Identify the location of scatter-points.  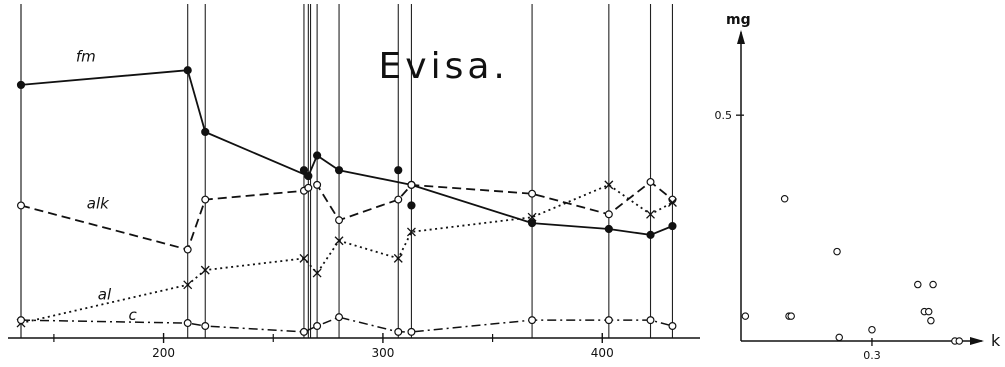
(852, 269).